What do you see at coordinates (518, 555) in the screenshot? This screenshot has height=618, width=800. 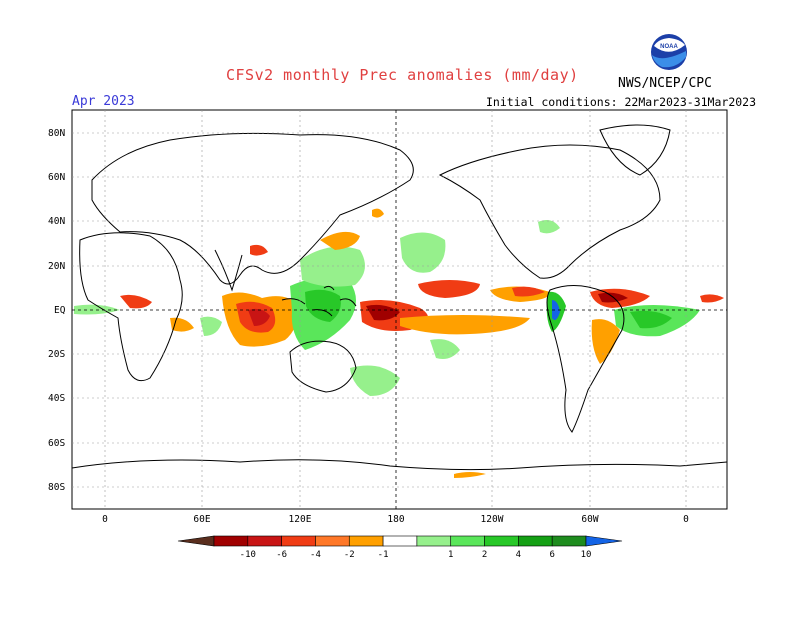 I see `colorbar-label: 4` at bounding box center [518, 555].